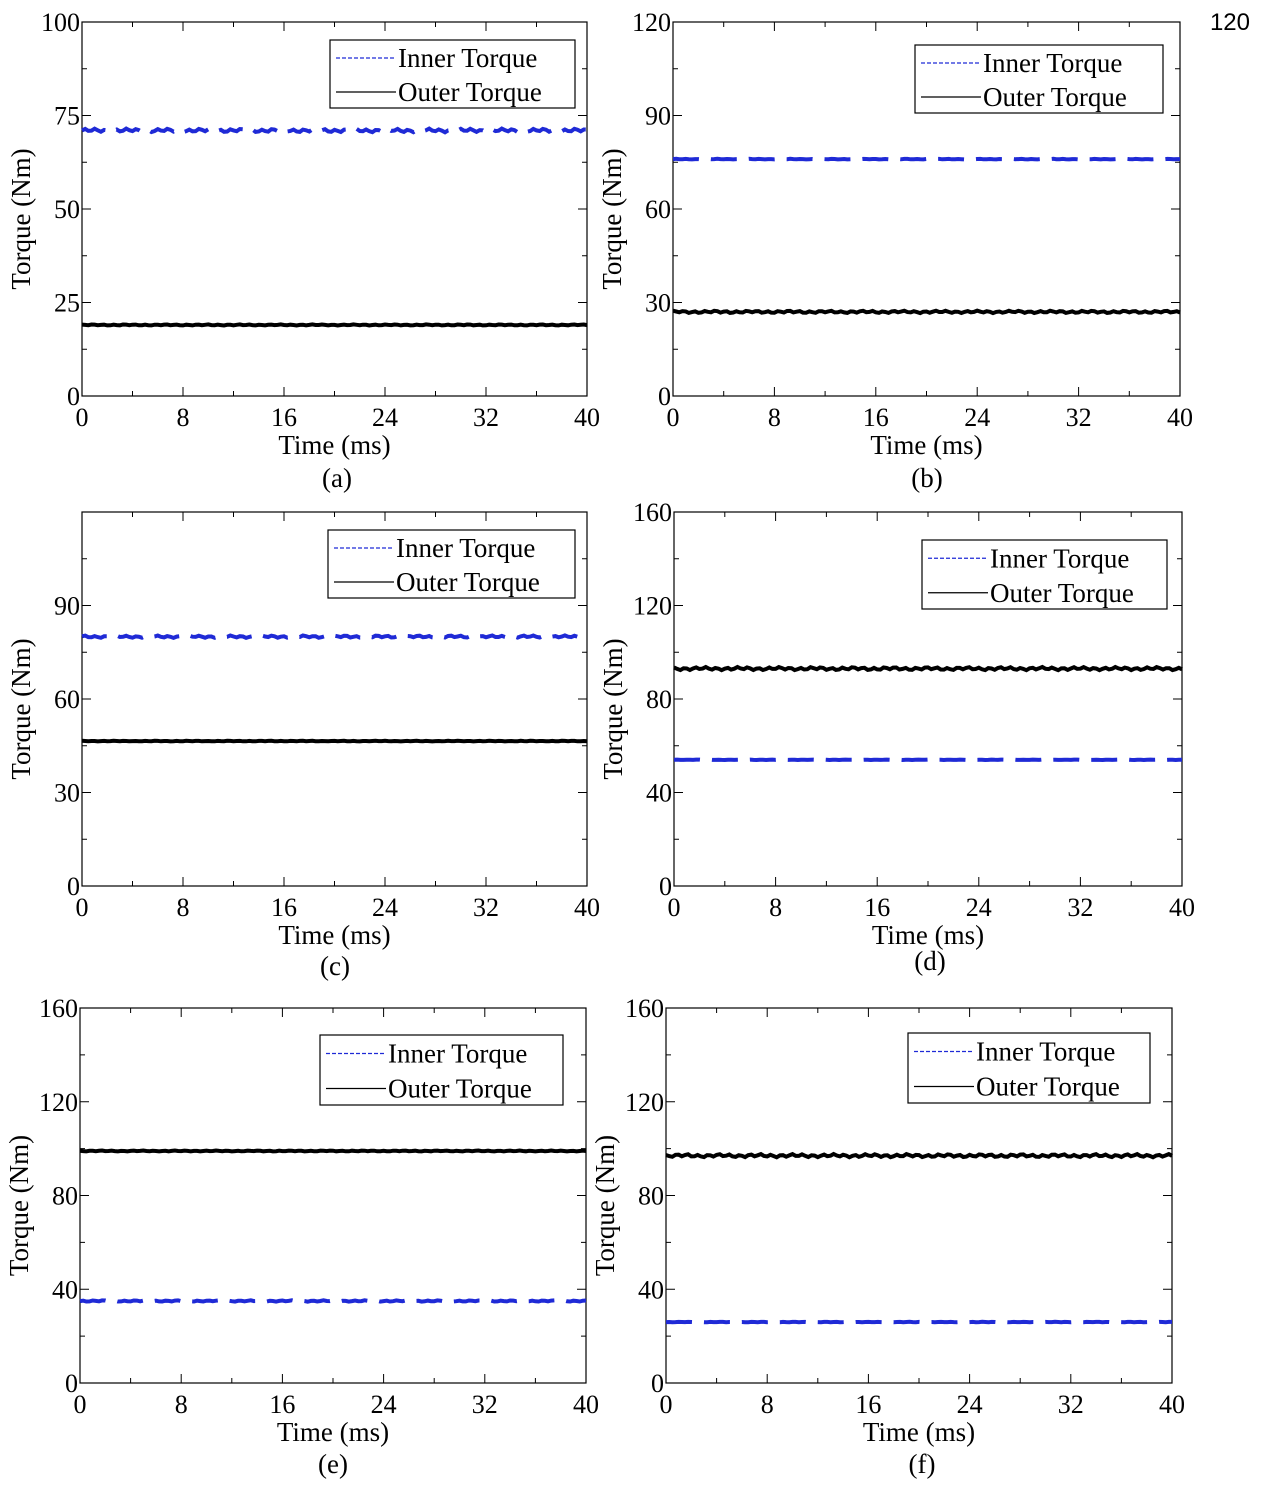 The height and width of the screenshot is (1490, 1264). What do you see at coordinates (1230, 22) in the screenshot?
I see `stray-label: 120` at bounding box center [1230, 22].